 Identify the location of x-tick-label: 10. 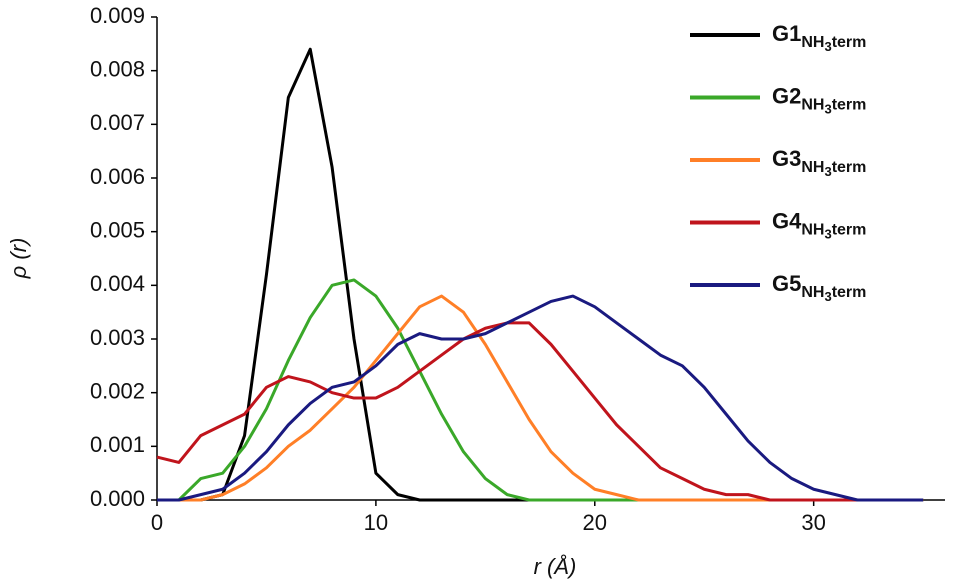
(376, 522).